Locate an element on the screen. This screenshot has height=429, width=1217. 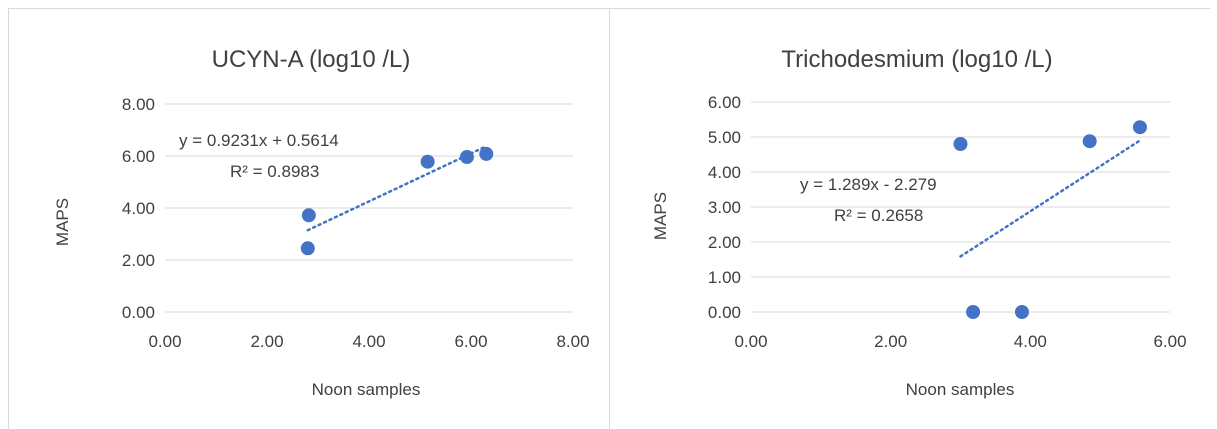
y-tick-labels: 0.00 1.00 2.00 3.00 4.00 5.00 6.00 is located at coordinates (724, 207).